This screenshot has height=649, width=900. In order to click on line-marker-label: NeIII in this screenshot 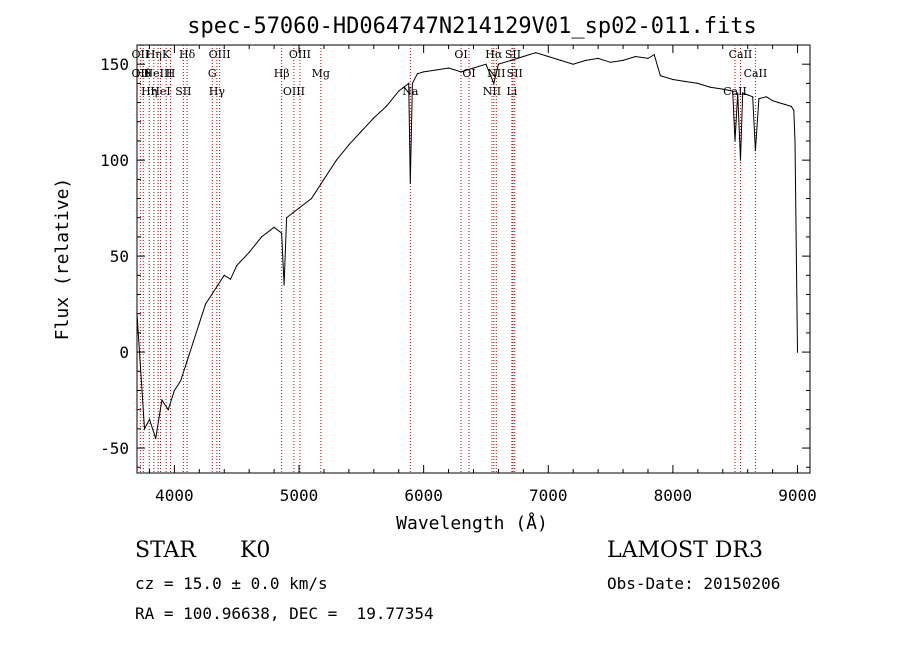, I will do `click(157, 73)`.